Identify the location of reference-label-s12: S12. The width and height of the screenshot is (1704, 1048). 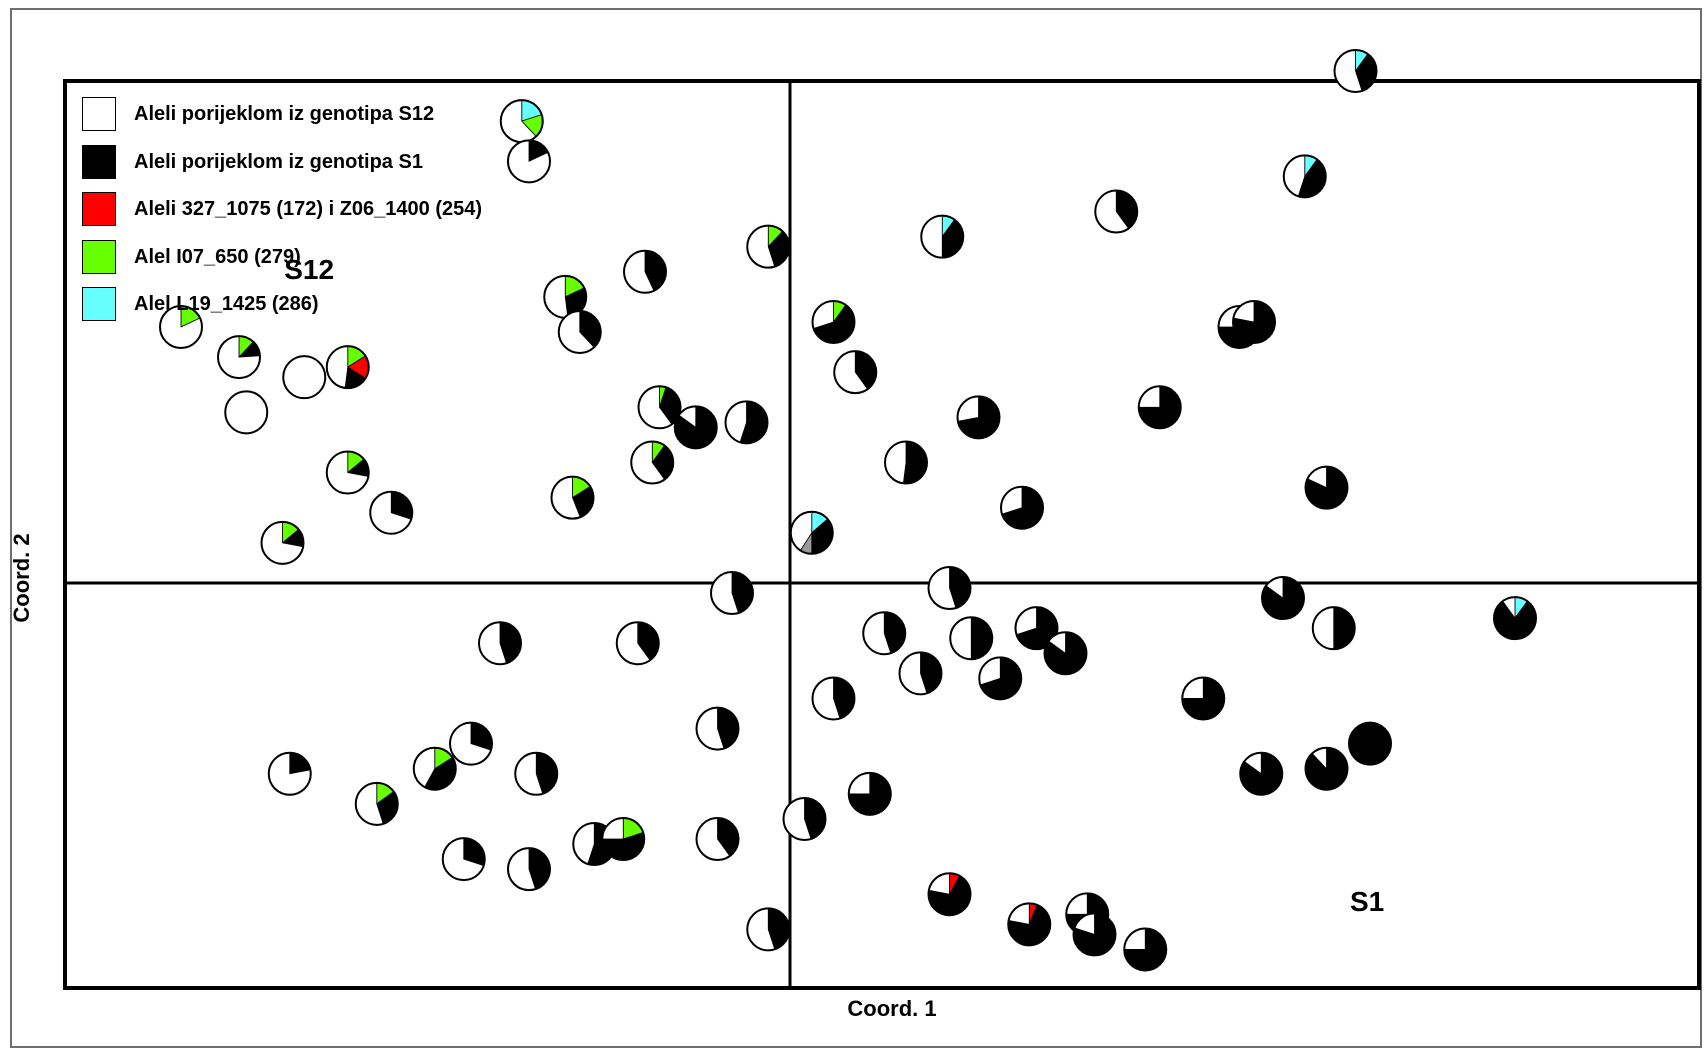
(309, 269).